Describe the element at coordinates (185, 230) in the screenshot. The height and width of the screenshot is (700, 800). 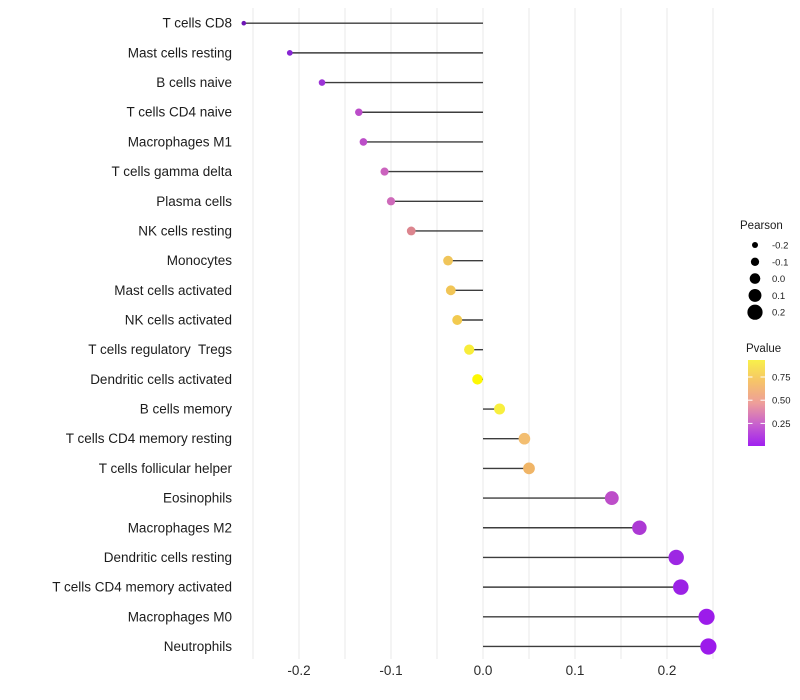
I see `y-axis-label: NK cells resting` at that location.